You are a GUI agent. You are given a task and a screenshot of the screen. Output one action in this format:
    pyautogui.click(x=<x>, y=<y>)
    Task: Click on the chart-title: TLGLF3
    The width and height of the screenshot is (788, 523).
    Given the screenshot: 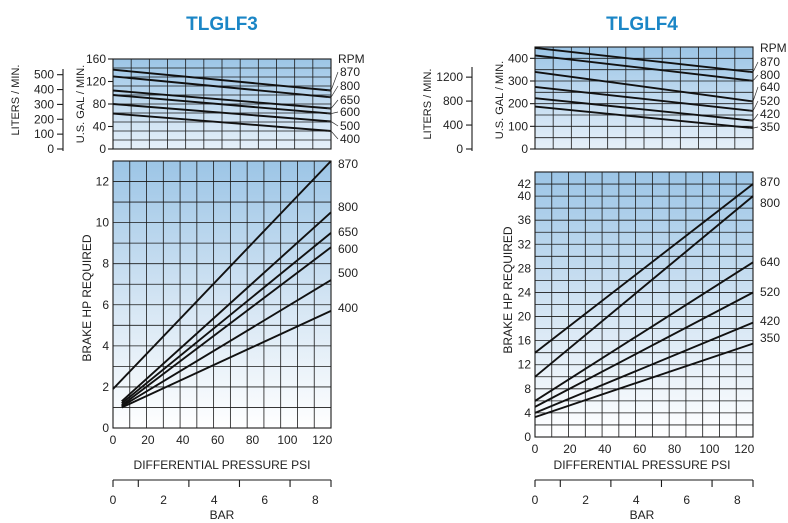 What is the action you would take?
    pyautogui.click(x=222, y=24)
    